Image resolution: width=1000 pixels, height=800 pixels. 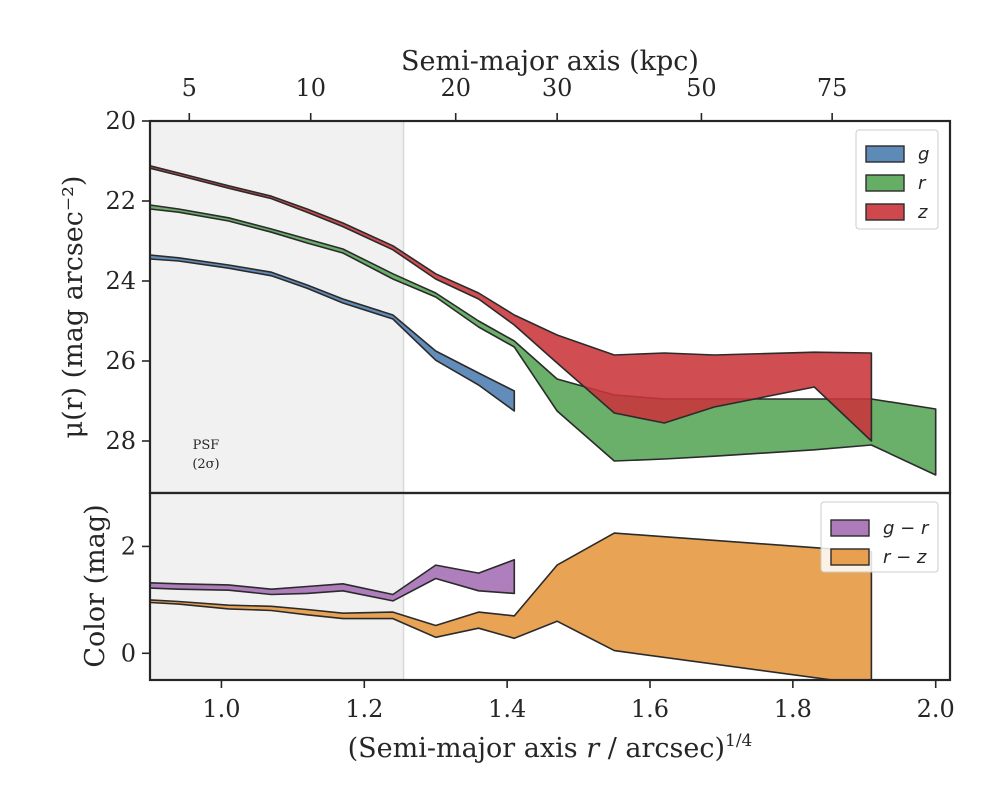 I want to click on lower-y-axis-label: Color (mag), so click(x=95, y=585).